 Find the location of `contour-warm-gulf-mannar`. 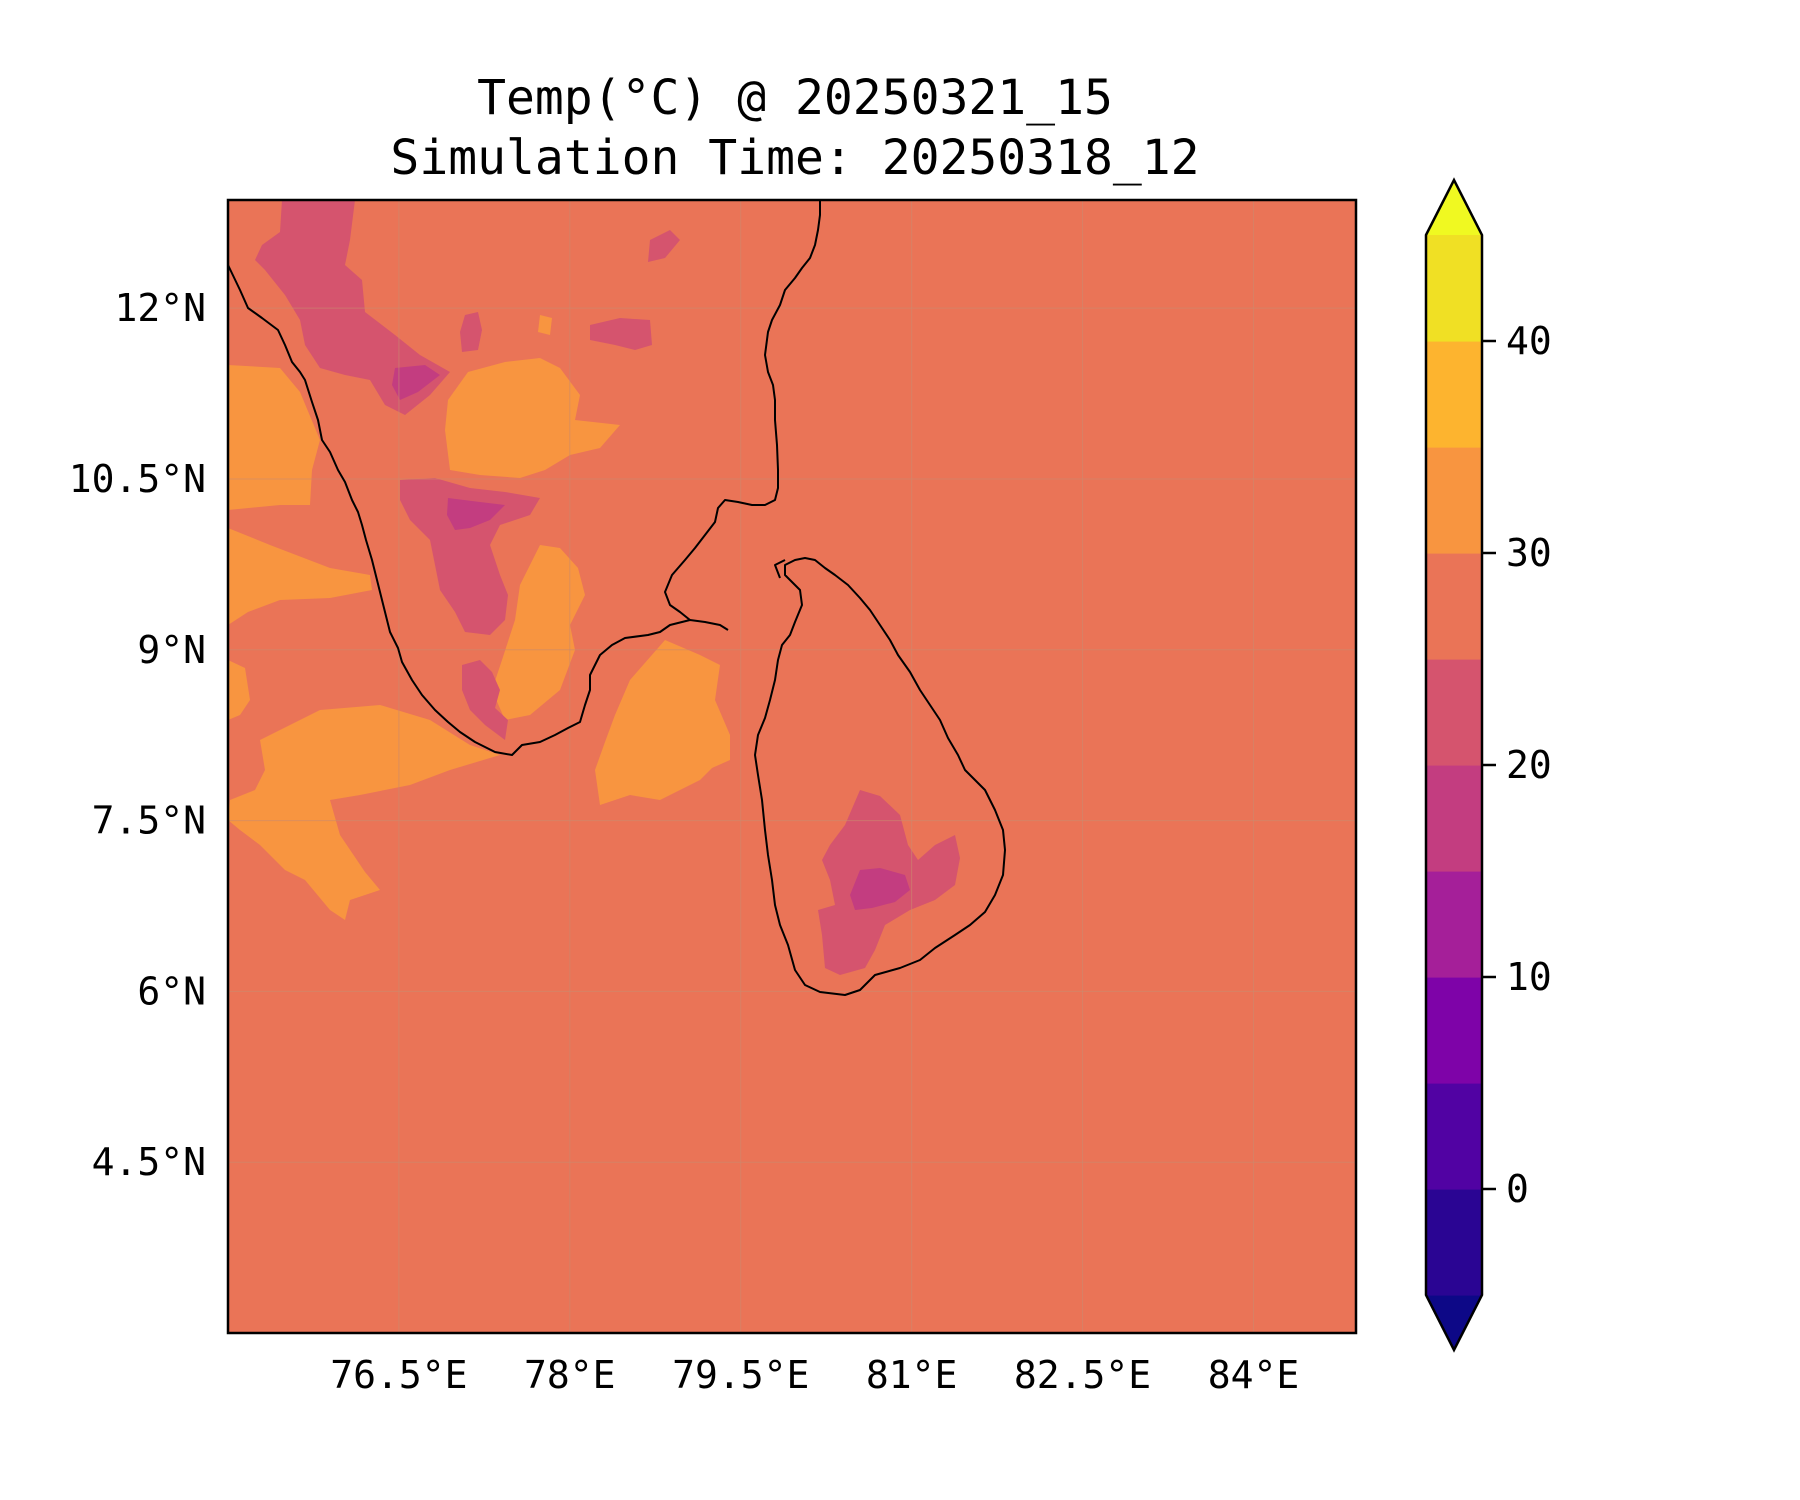

contour-warm-gulf-mannar is located at coordinates (662, 722).